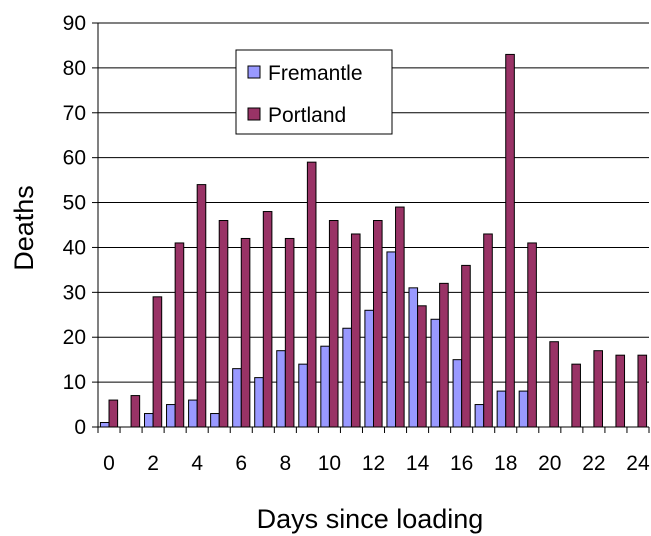  I want to click on legend-box, so click(314, 92).